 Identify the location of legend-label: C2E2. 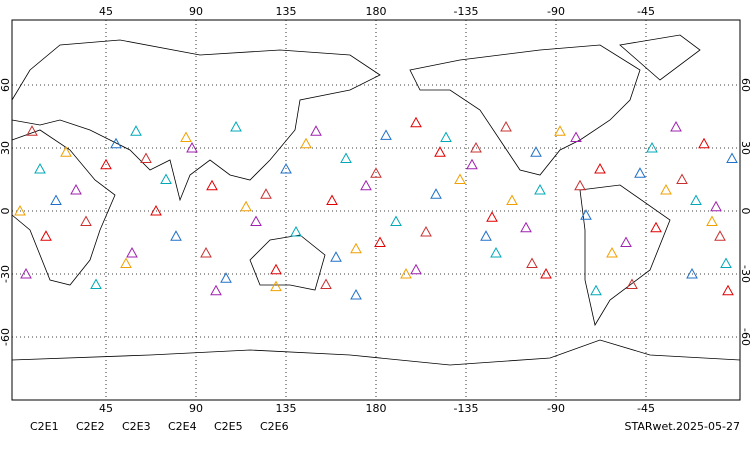
(90, 426).